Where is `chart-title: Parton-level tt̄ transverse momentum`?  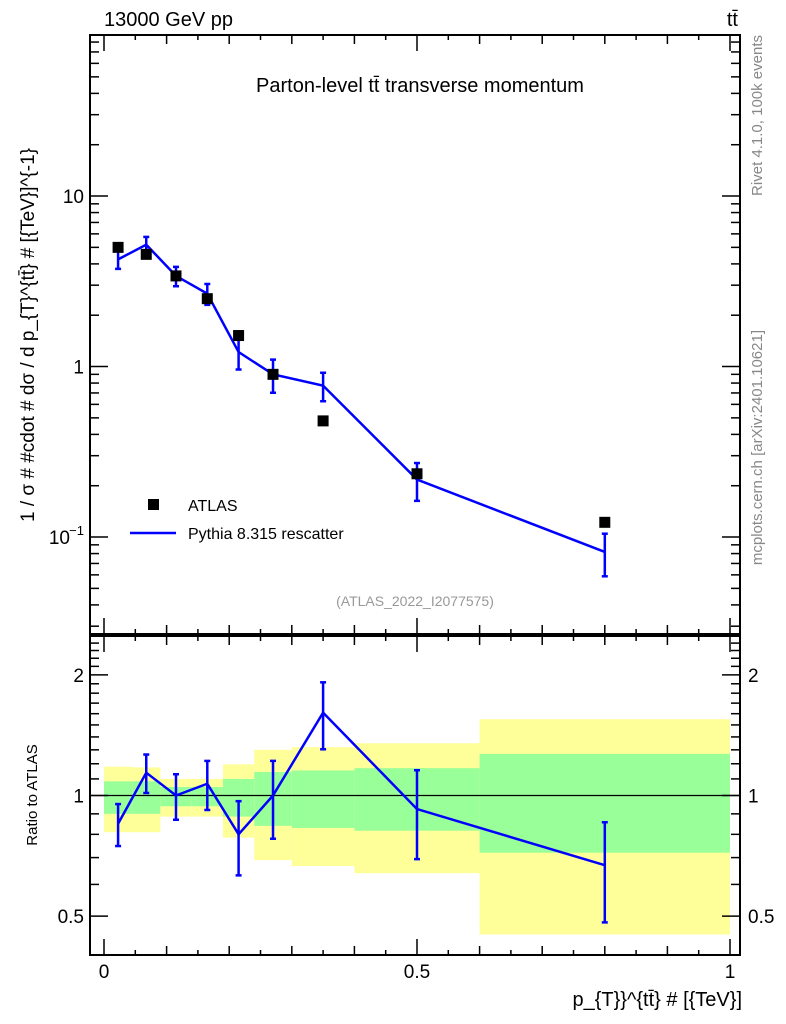
chart-title: Parton-level tt̄ transverse momentum is located at coordinates (420, 86).